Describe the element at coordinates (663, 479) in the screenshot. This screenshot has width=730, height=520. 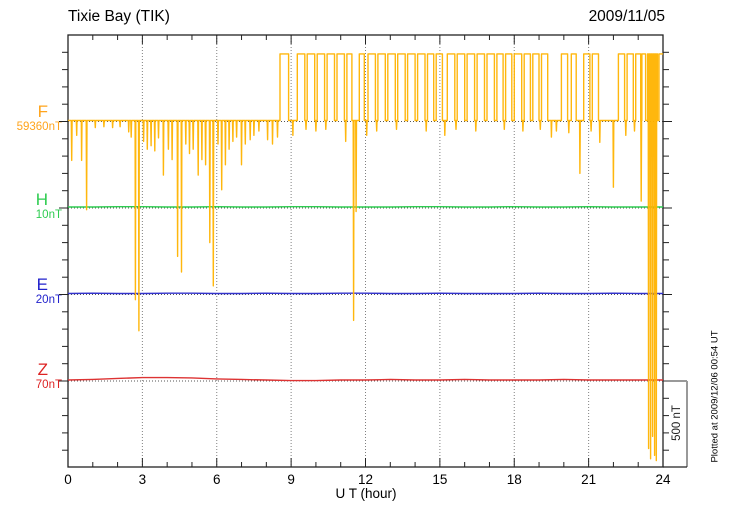
I see `svg-text: 24` at that location.